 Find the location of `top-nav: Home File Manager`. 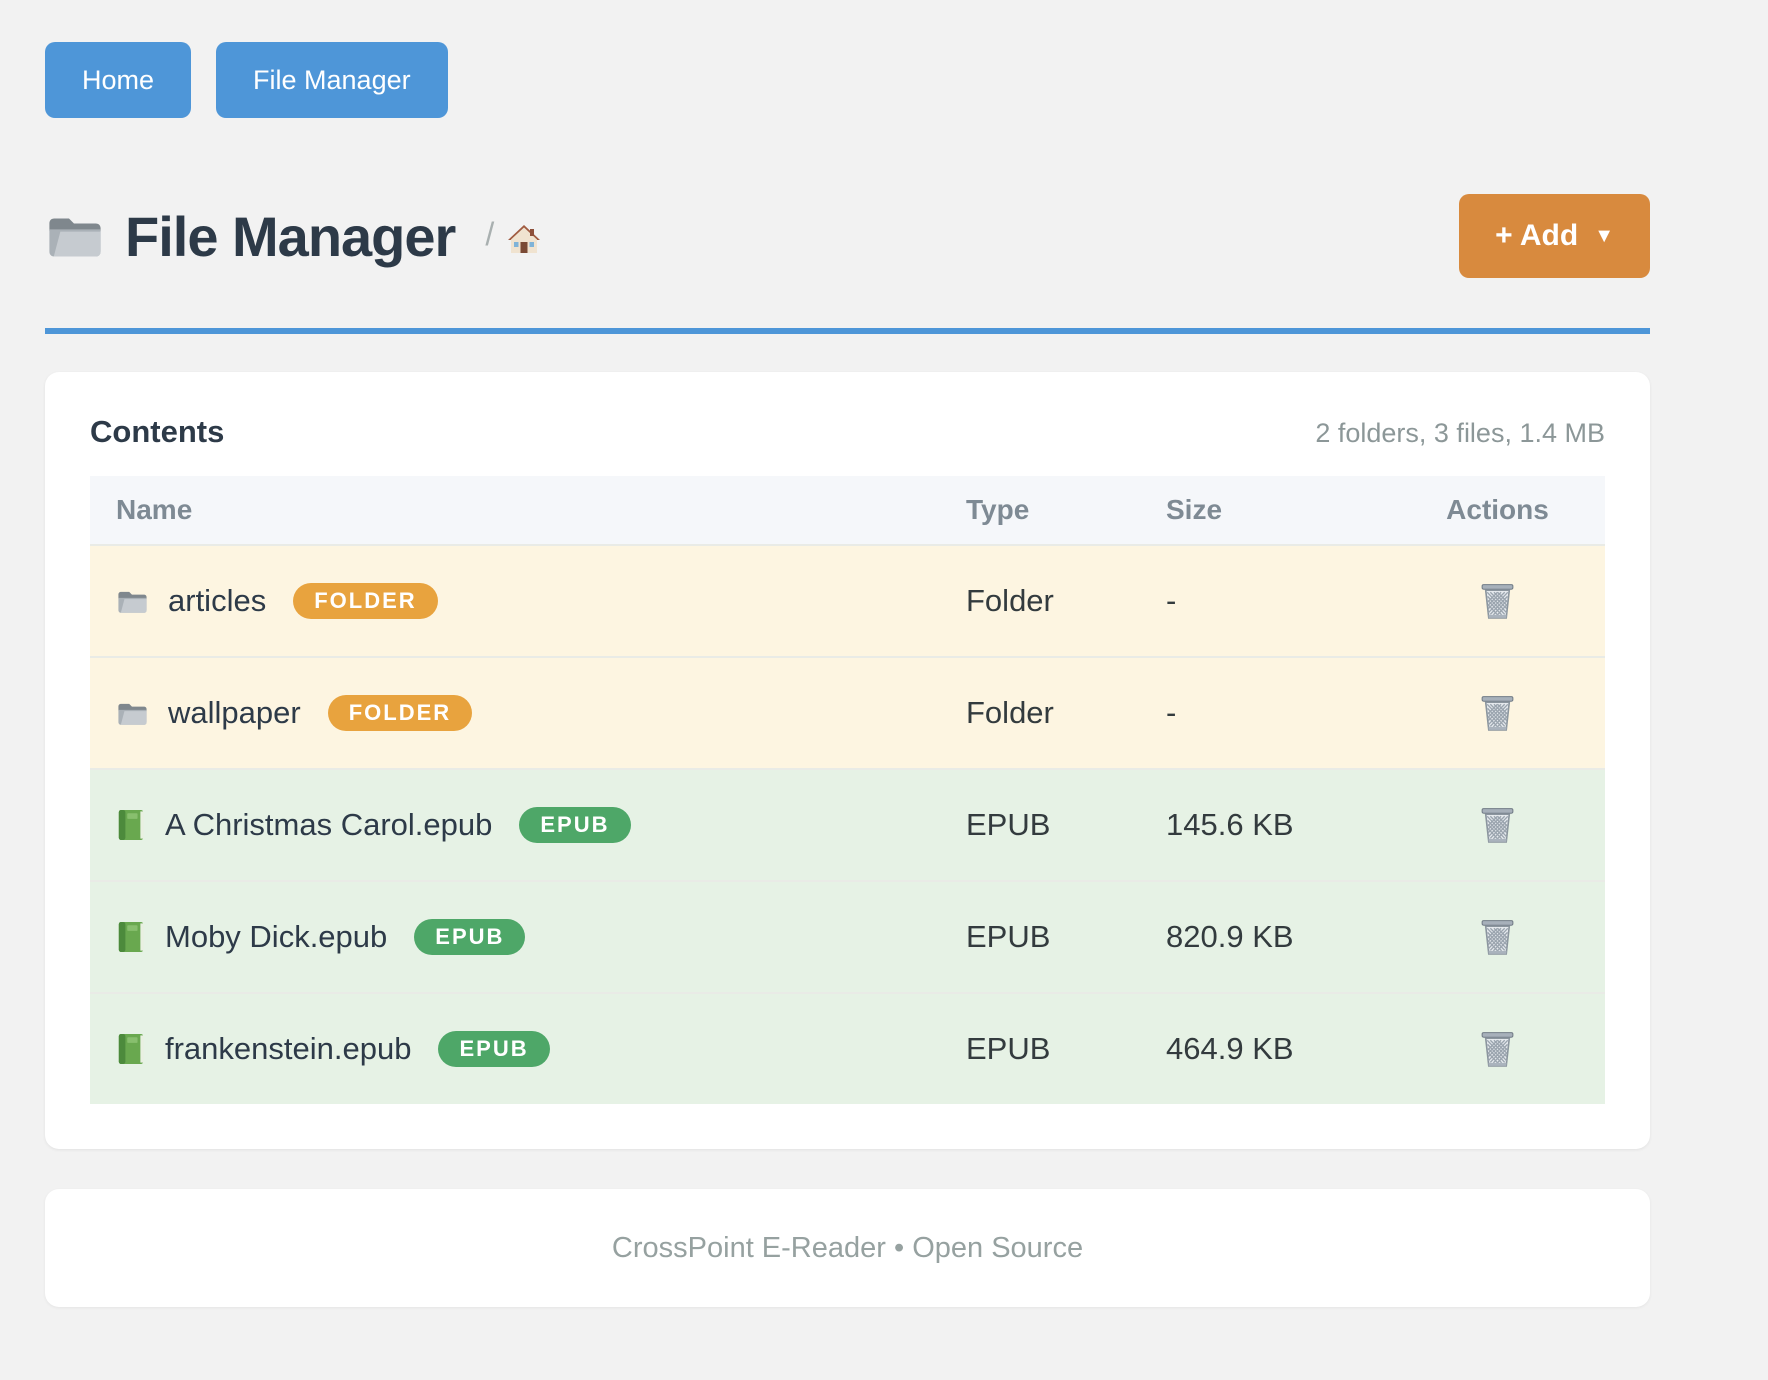

top-nav: Home File Manager is located at coordinates (847, 80).